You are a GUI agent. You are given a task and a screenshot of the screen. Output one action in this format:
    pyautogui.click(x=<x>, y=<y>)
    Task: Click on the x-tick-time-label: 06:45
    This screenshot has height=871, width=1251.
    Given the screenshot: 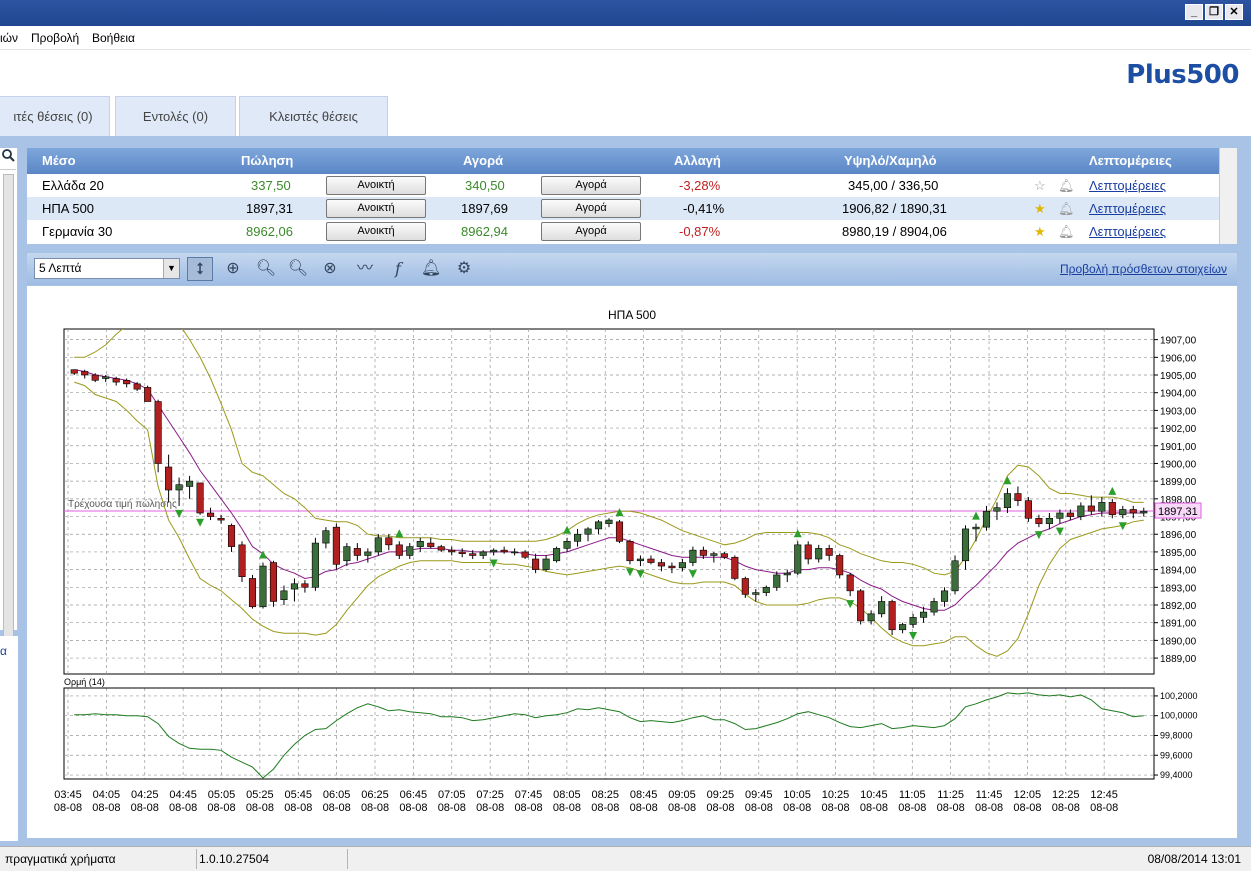 What is the action you would take?
    pyautogui.click(x=414, y=795)
    